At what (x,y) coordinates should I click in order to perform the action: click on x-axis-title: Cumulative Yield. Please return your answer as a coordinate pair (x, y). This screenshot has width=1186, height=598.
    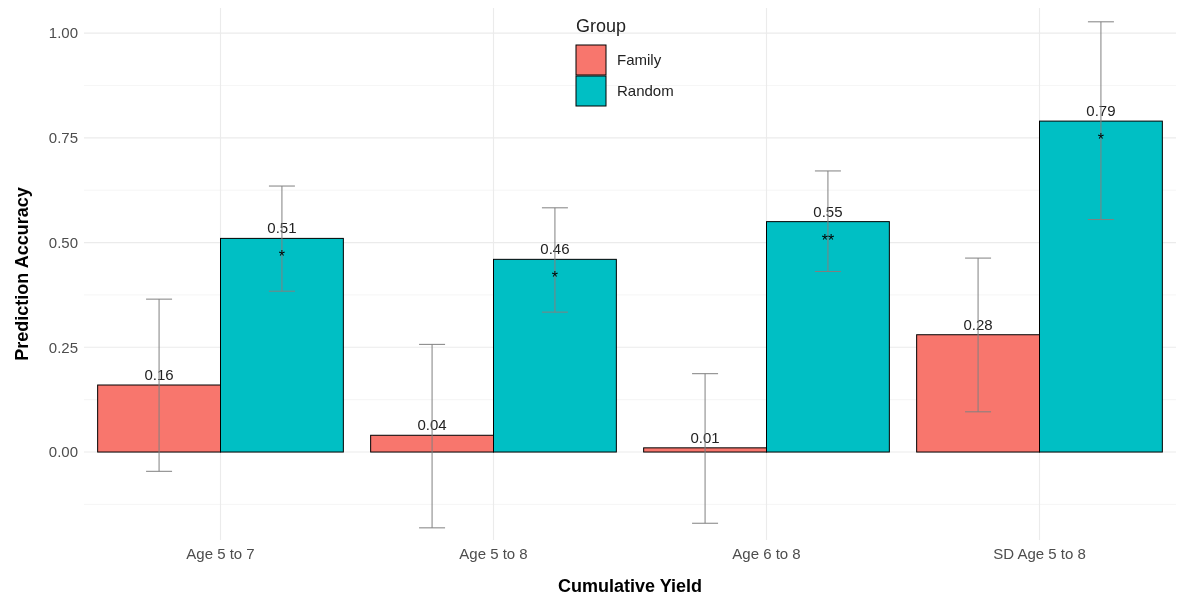
    Looking at the image, I should click on (630, 586).